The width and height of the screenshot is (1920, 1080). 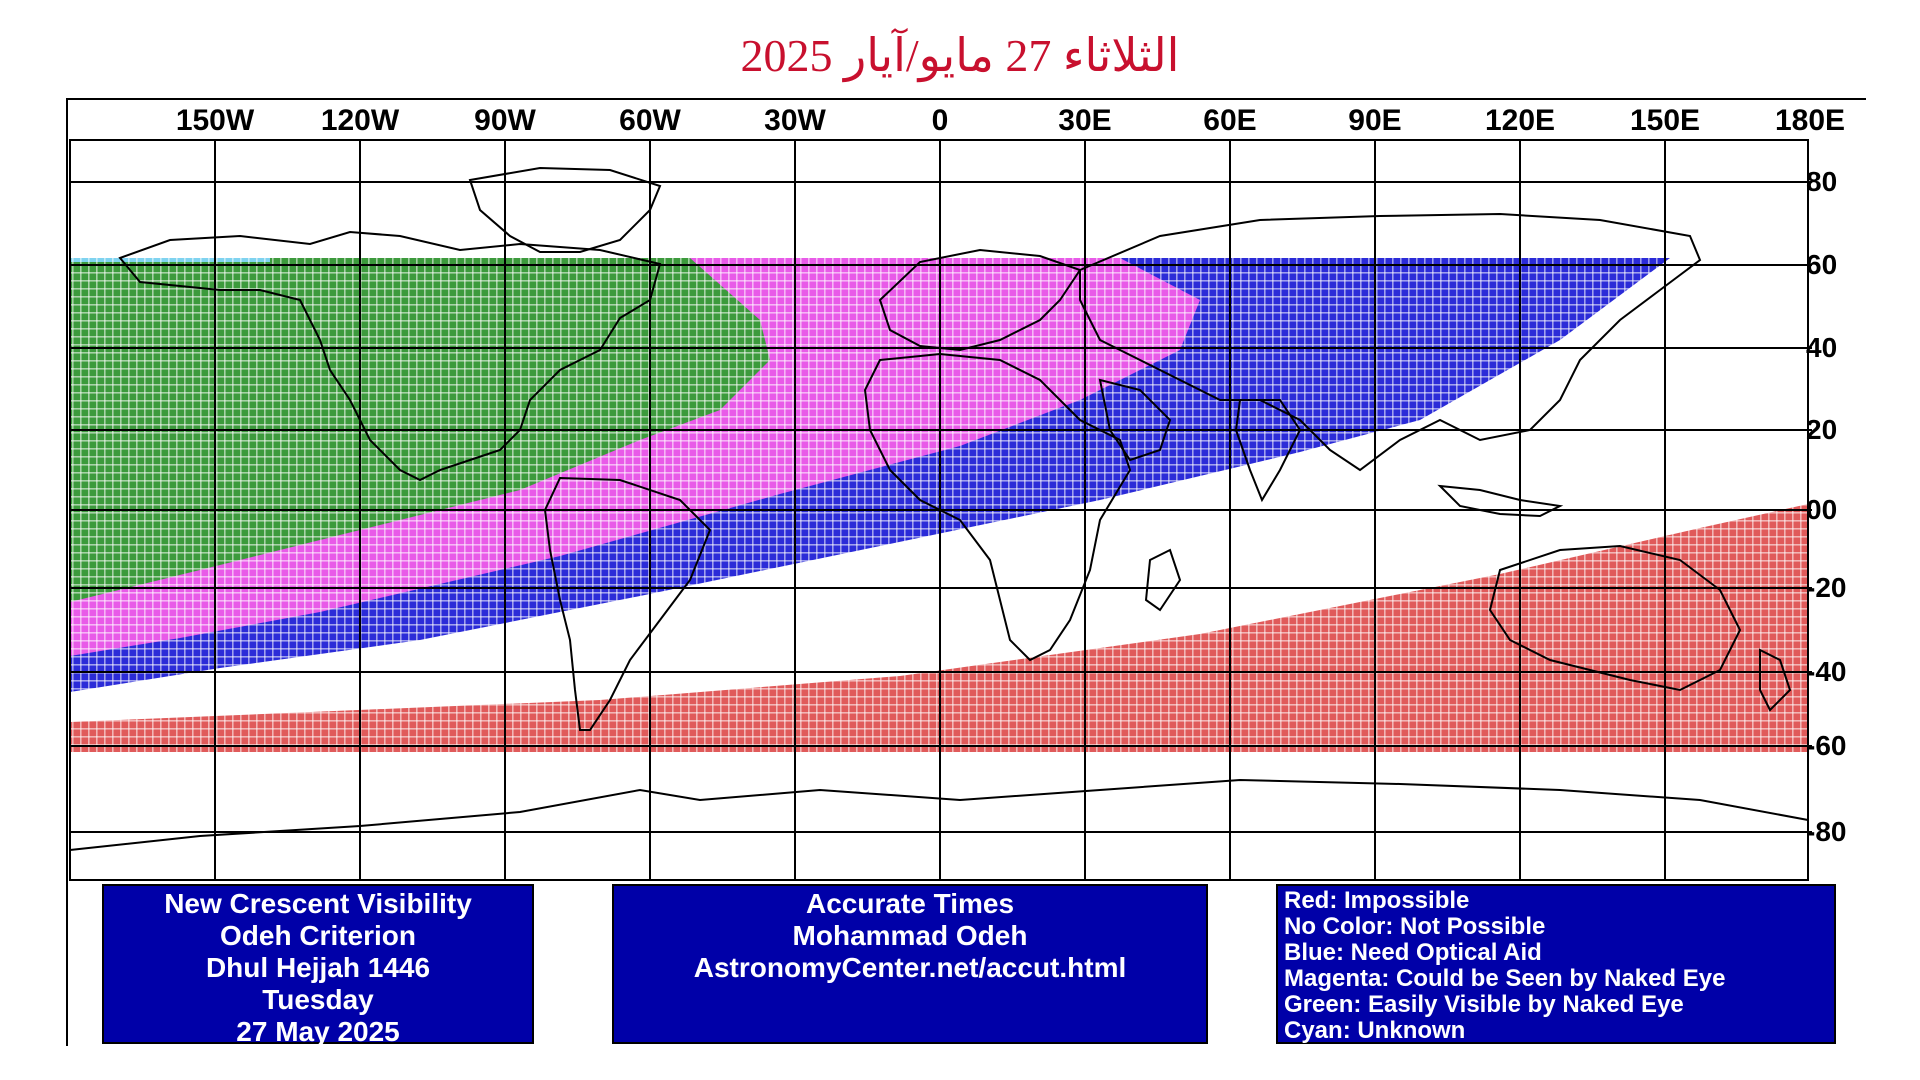 I want to click on info-criterion-line2: Odeh Criterion, so click(x=317, y=935).